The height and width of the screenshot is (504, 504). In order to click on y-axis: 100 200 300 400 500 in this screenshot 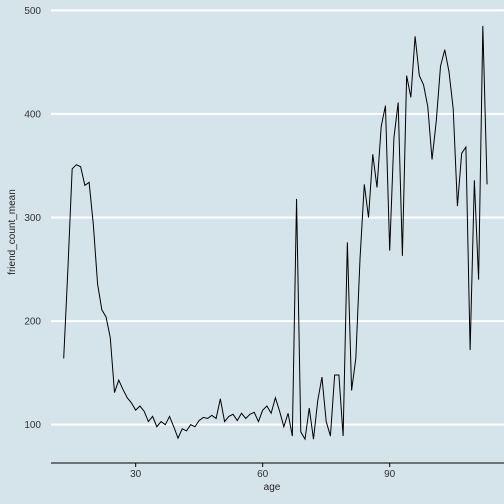, I will do `click(32, 218)`.